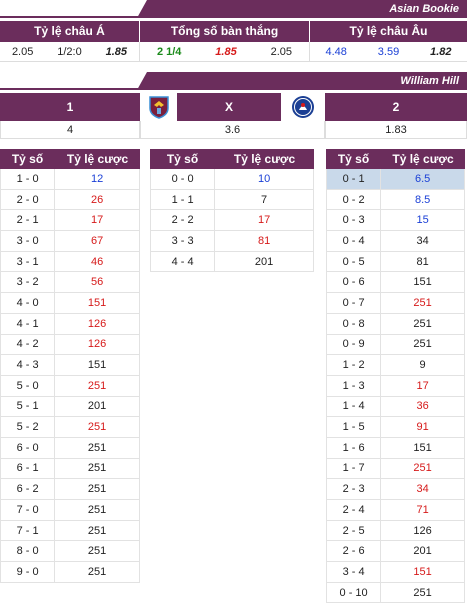 This screenshot has width=467, height=616. What do you see at coordinates (422, 199) in the screenshot?
I see `odds-cell: 8.5` at bounding box center [422, 199].